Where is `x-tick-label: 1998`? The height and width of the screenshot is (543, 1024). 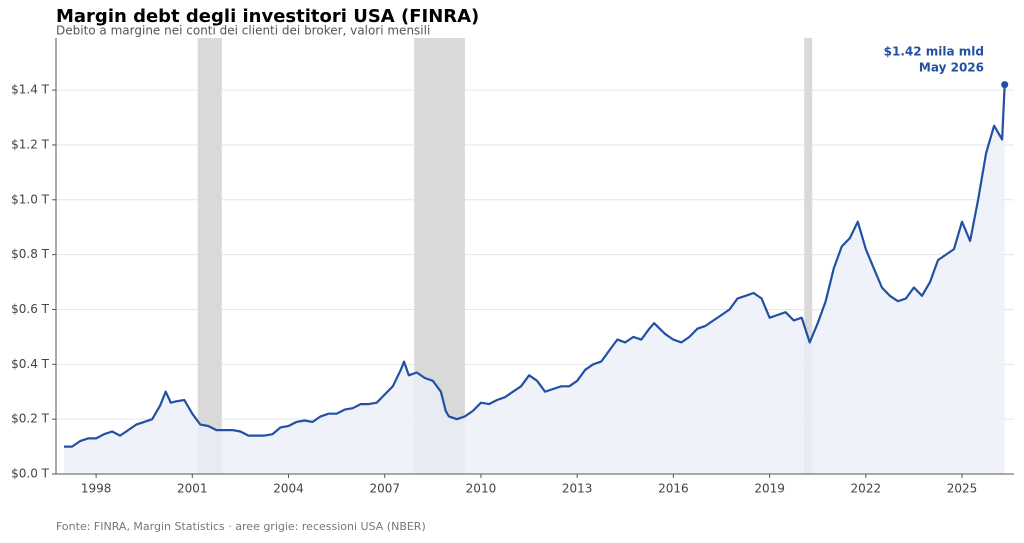
x-tick-label: 1998 is located at coordinates (96, 489).